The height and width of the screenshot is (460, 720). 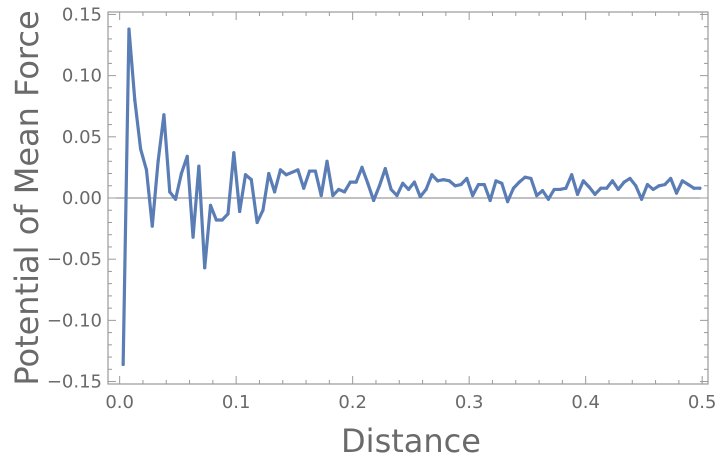 I want to click on x-tick-label: 0.0, so click(x=119, y=402).